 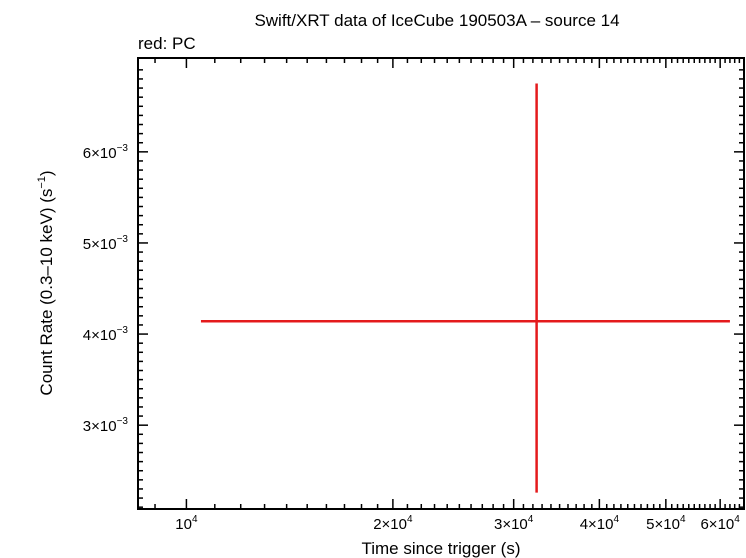 I want to click on y-axis-label-sup: −1, so click(x=42, y=182).